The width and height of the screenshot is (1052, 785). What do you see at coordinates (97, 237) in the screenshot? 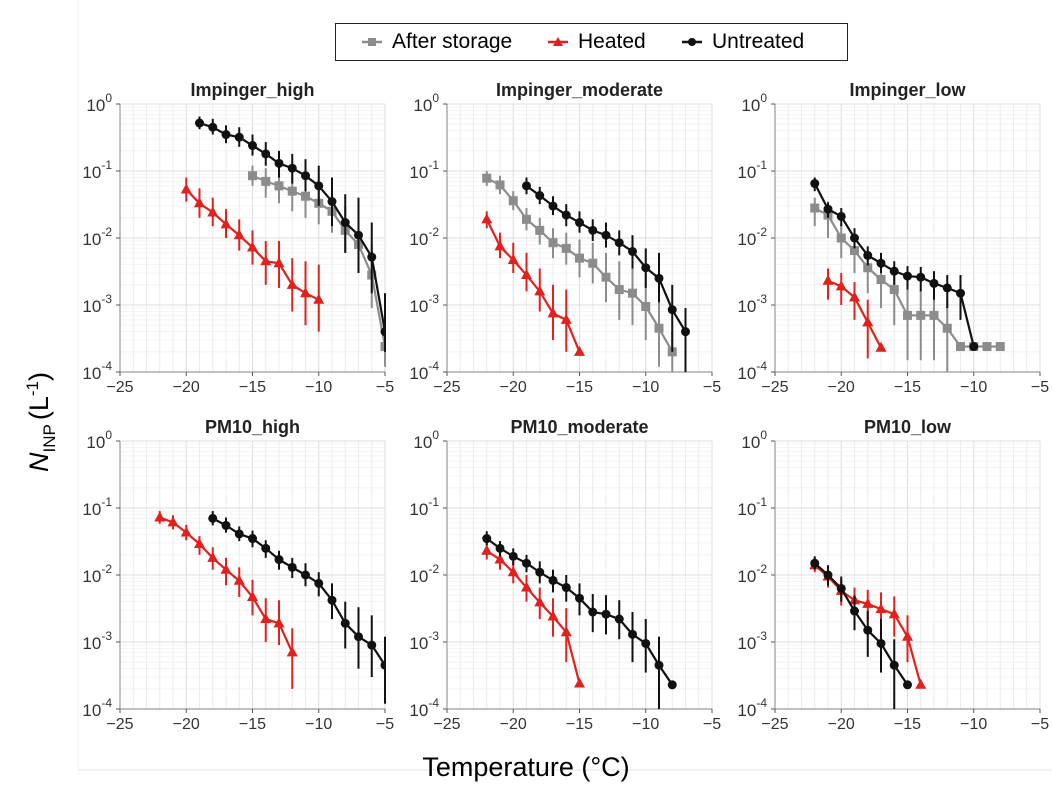
I see `y-tick-label: 10⁻²` at bounding box center [97, 237].